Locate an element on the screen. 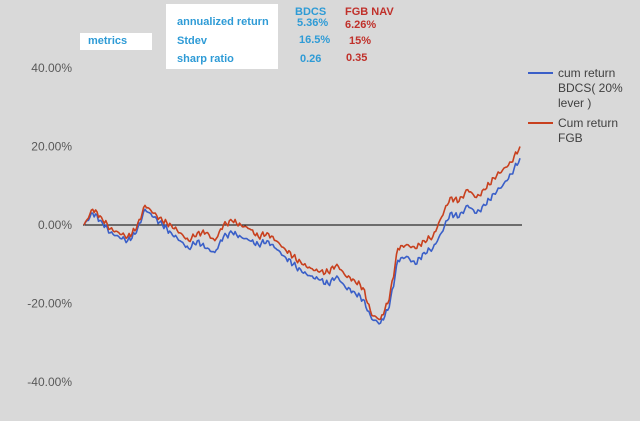 Image resolution: width=640 pixels, height=421 pixels. value-bdcs-annualized-return: 5.36% is located at coordinates (313, 23).